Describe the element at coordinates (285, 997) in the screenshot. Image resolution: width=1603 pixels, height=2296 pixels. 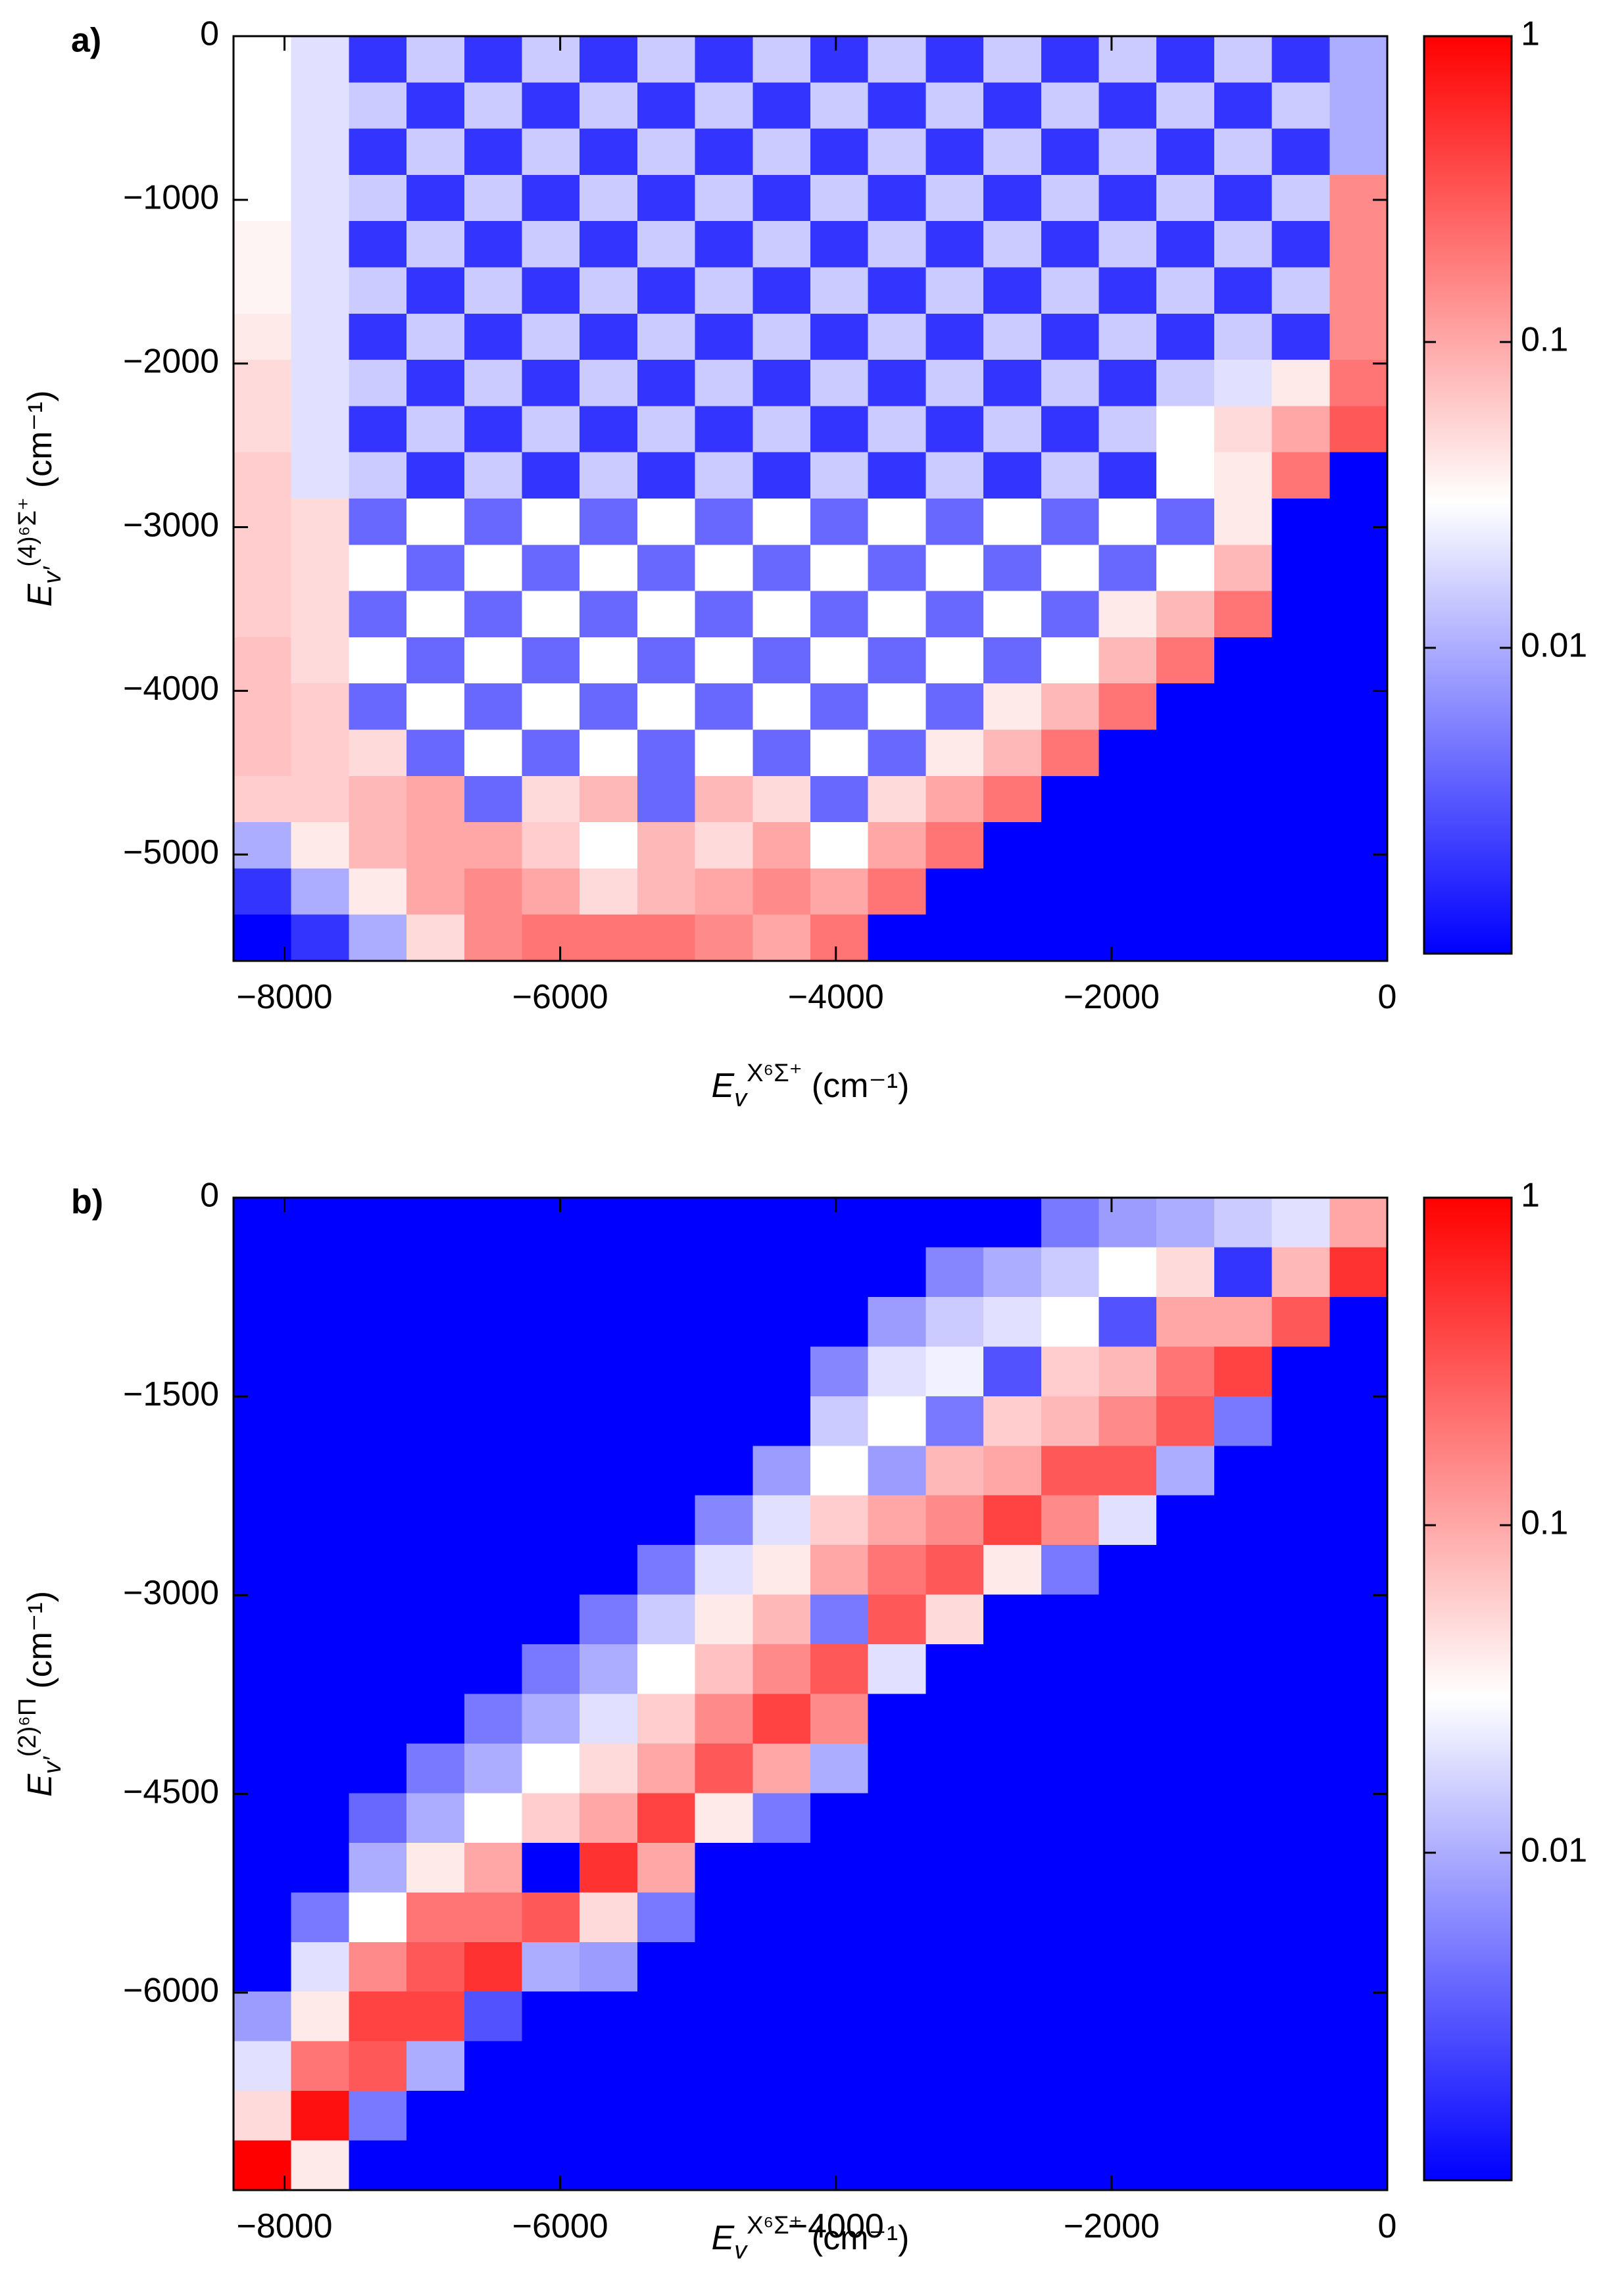
I see `x-tick-label: −8000` at that location.